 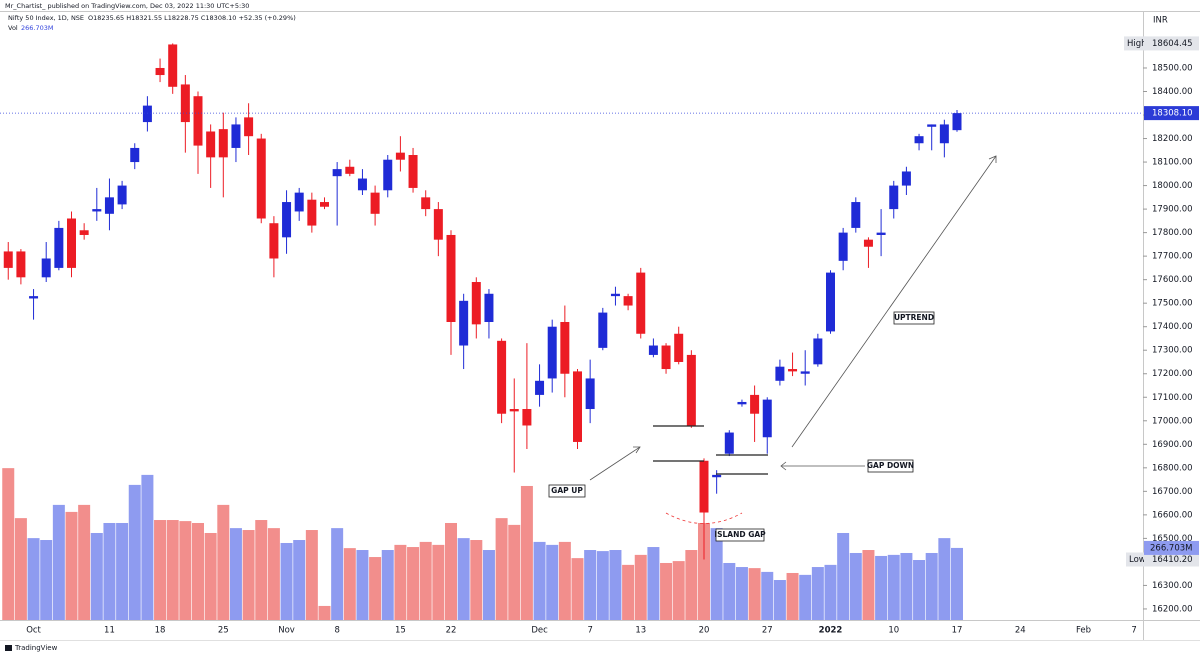 I want to click on footer: TradingView, so click(x=36, y=648).